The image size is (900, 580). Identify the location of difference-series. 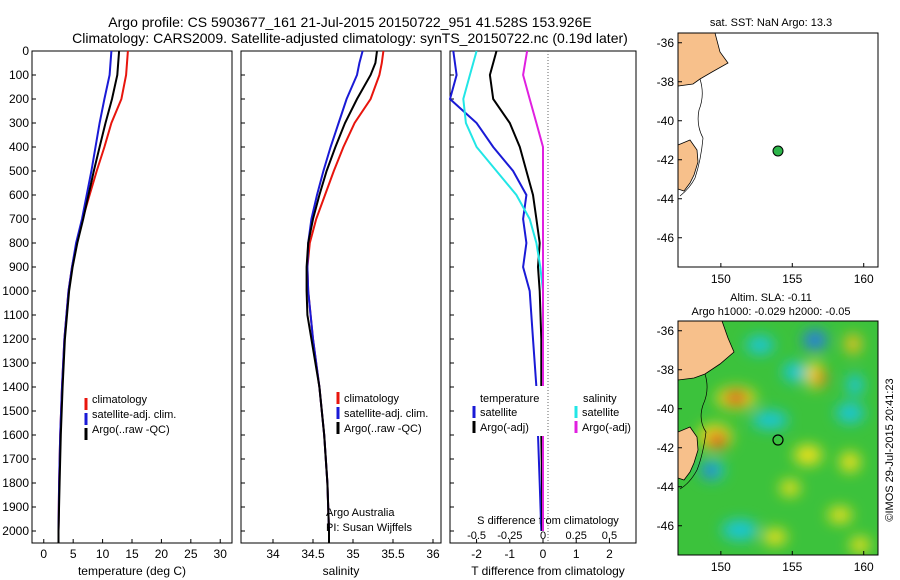
(496, 291).